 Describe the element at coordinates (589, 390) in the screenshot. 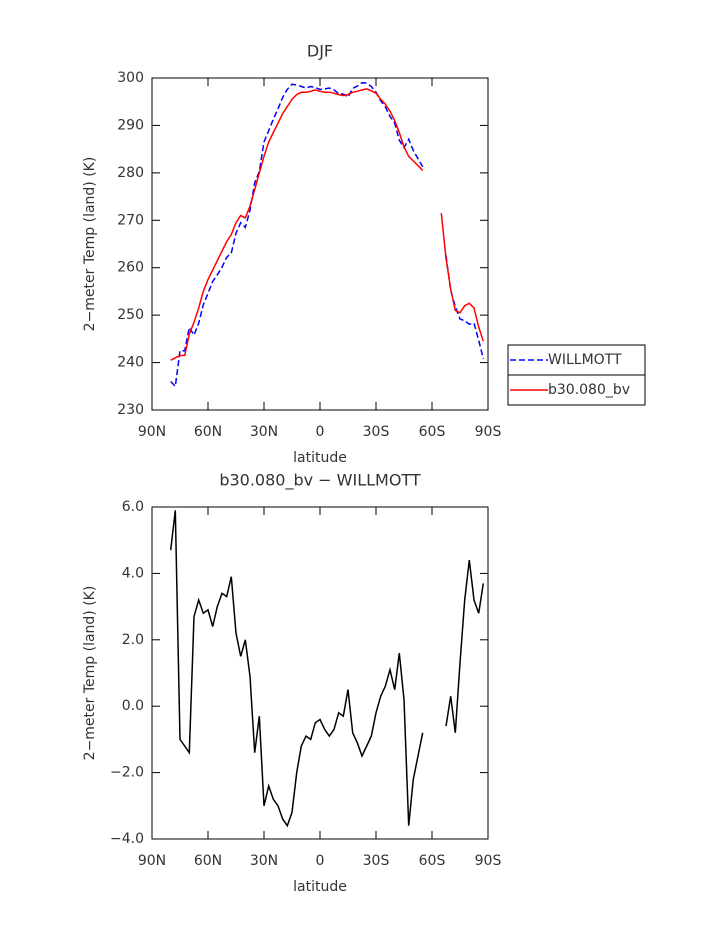

I see `legend-label: b30.080_bv` at that location.